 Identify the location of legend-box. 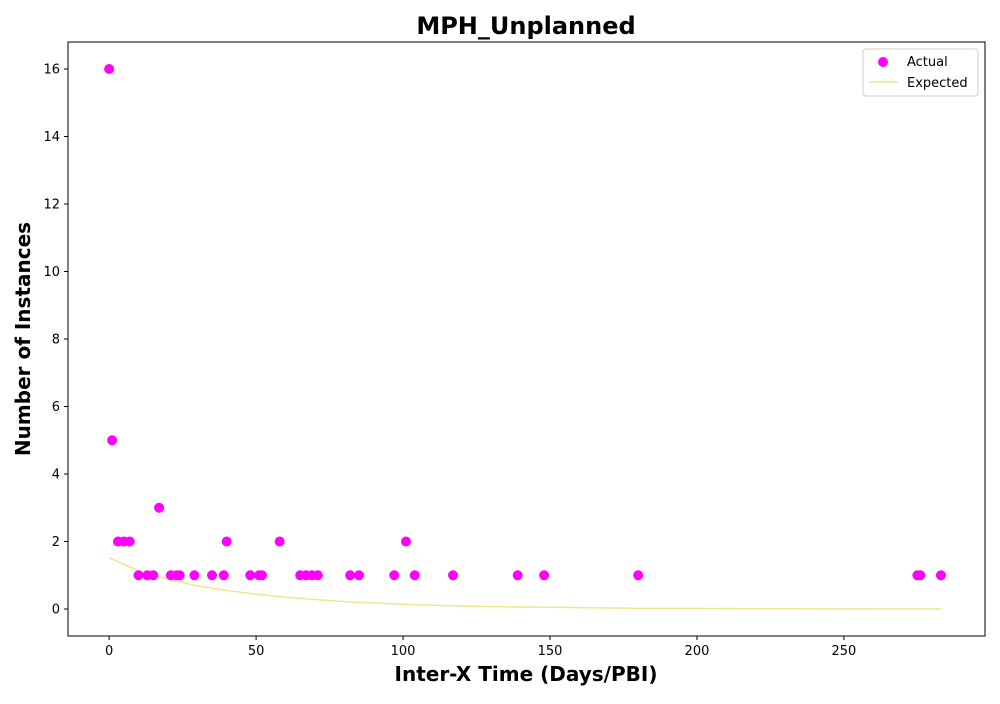
(920, 72).